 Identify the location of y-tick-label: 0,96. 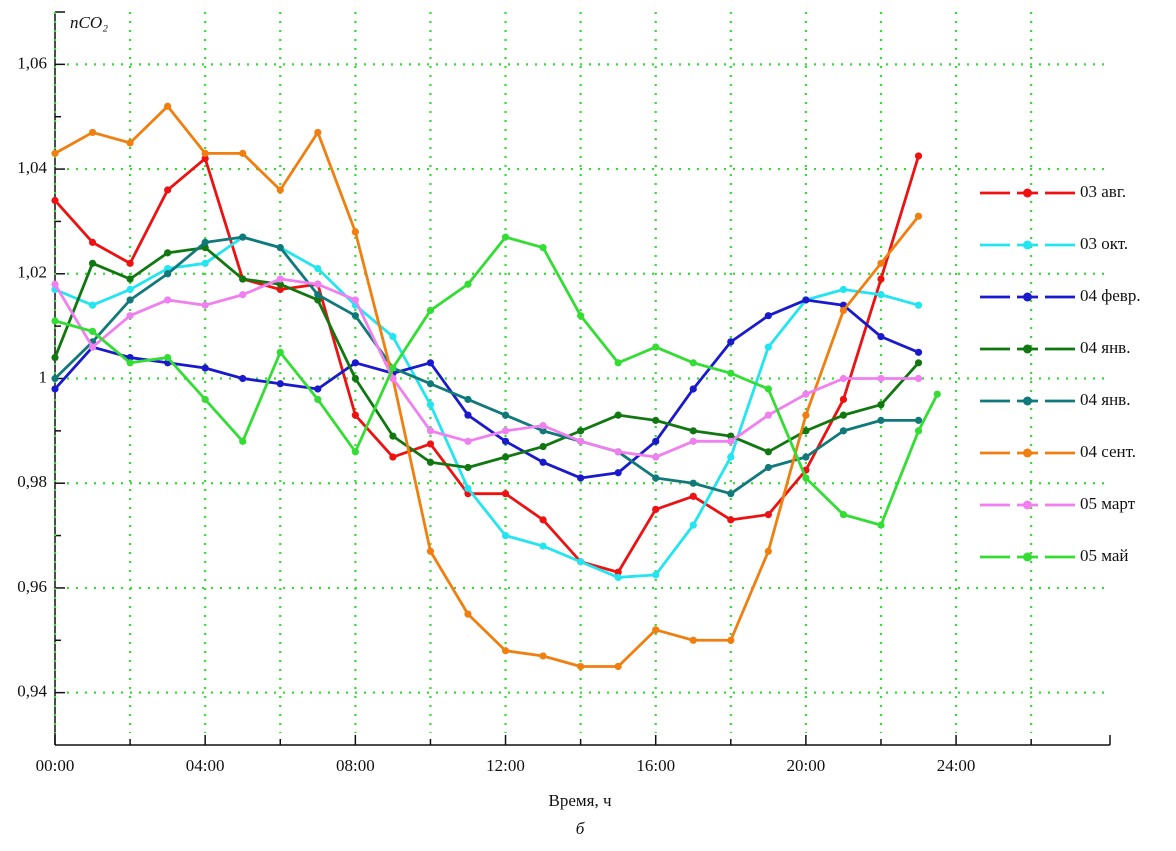
(32, 586).